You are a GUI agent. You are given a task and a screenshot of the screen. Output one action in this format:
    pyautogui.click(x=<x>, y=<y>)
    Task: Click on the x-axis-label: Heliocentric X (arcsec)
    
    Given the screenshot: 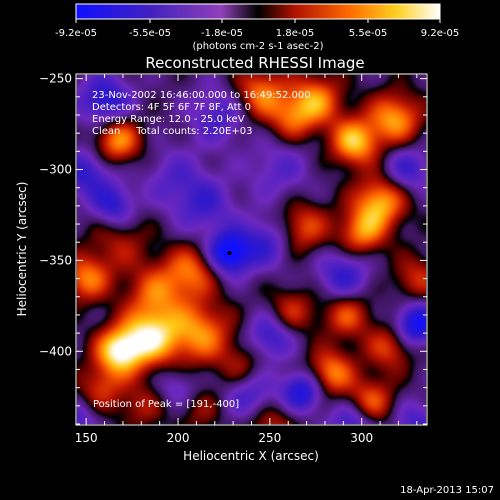 What is the action you would take?
    pyautogui.click(x=251, y=456)
    